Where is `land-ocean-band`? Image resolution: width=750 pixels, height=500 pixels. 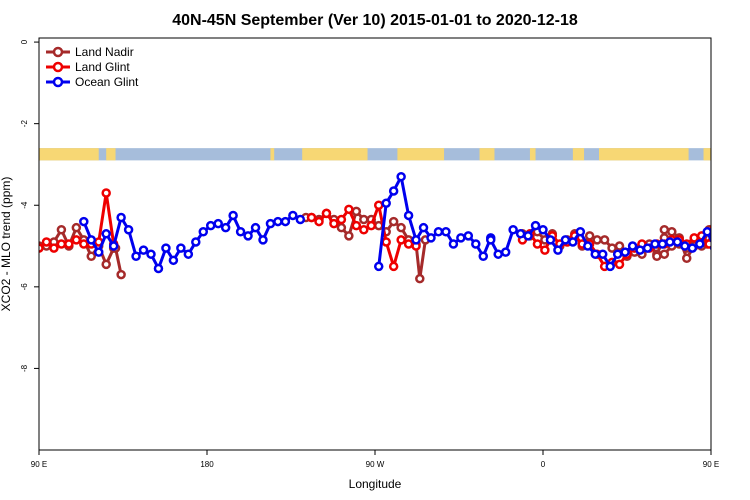 land-ocean-band is located at coordinates (375, 154).